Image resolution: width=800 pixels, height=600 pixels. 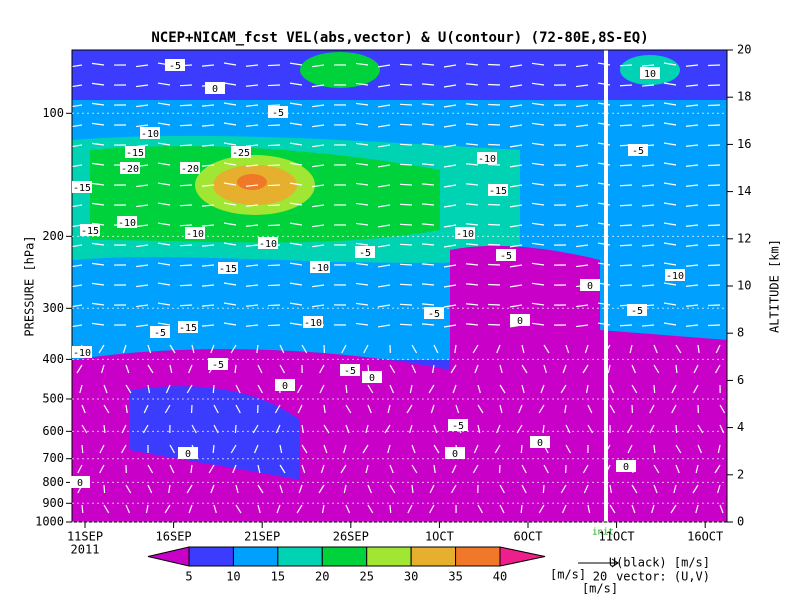 What do you see at coordinates (740, 427) in the screenshot?
I see `y2-tick-label: 4` at bounding box center [740, 427].